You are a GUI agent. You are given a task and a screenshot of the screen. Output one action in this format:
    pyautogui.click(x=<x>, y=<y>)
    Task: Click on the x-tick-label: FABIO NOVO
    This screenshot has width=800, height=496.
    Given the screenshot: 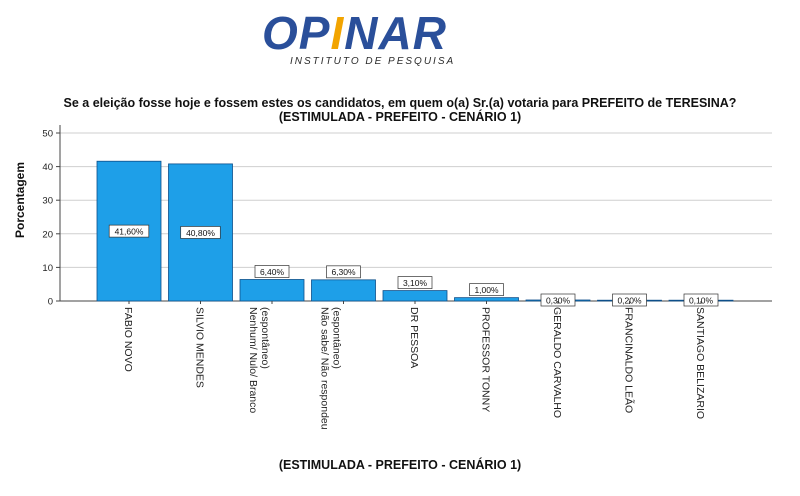 What is the action you would take?
    pyautogui.click(x=128, y=339)
    